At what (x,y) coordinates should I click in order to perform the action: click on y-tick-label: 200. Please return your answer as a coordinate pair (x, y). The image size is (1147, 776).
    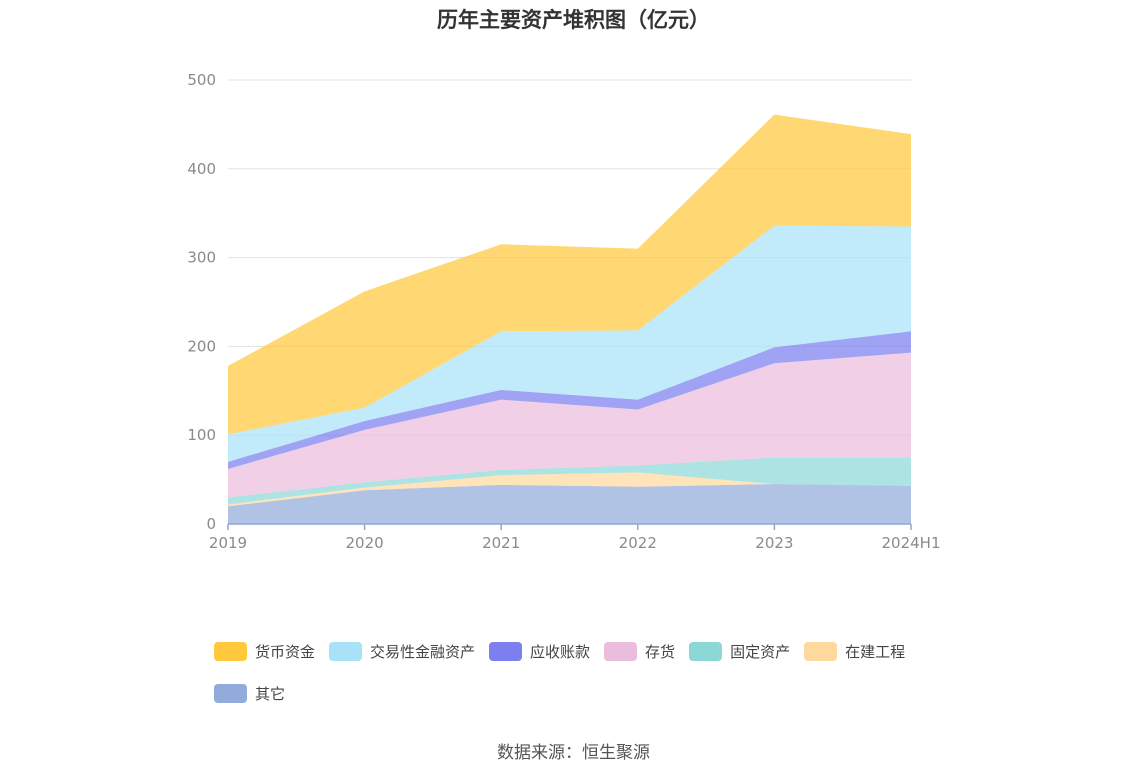
    Looking at the image, I should click on (201, 346).